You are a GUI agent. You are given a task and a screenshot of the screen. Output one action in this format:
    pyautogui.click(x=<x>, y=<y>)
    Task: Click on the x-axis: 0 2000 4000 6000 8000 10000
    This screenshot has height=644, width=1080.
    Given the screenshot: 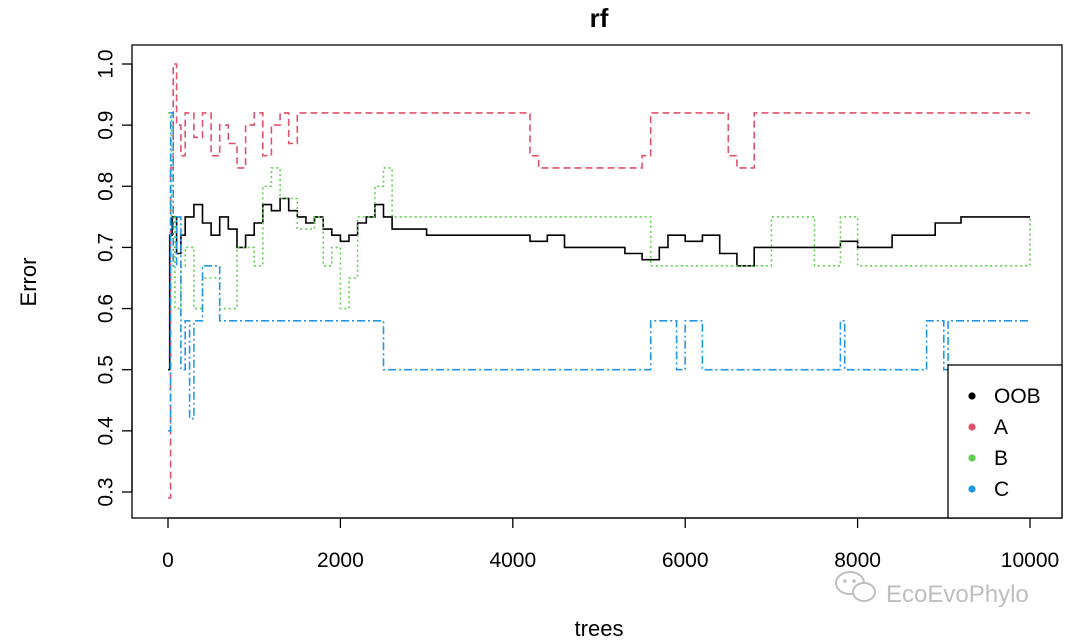 What is the action you would take?
    pyautogui.click(x=610, y=544)
    